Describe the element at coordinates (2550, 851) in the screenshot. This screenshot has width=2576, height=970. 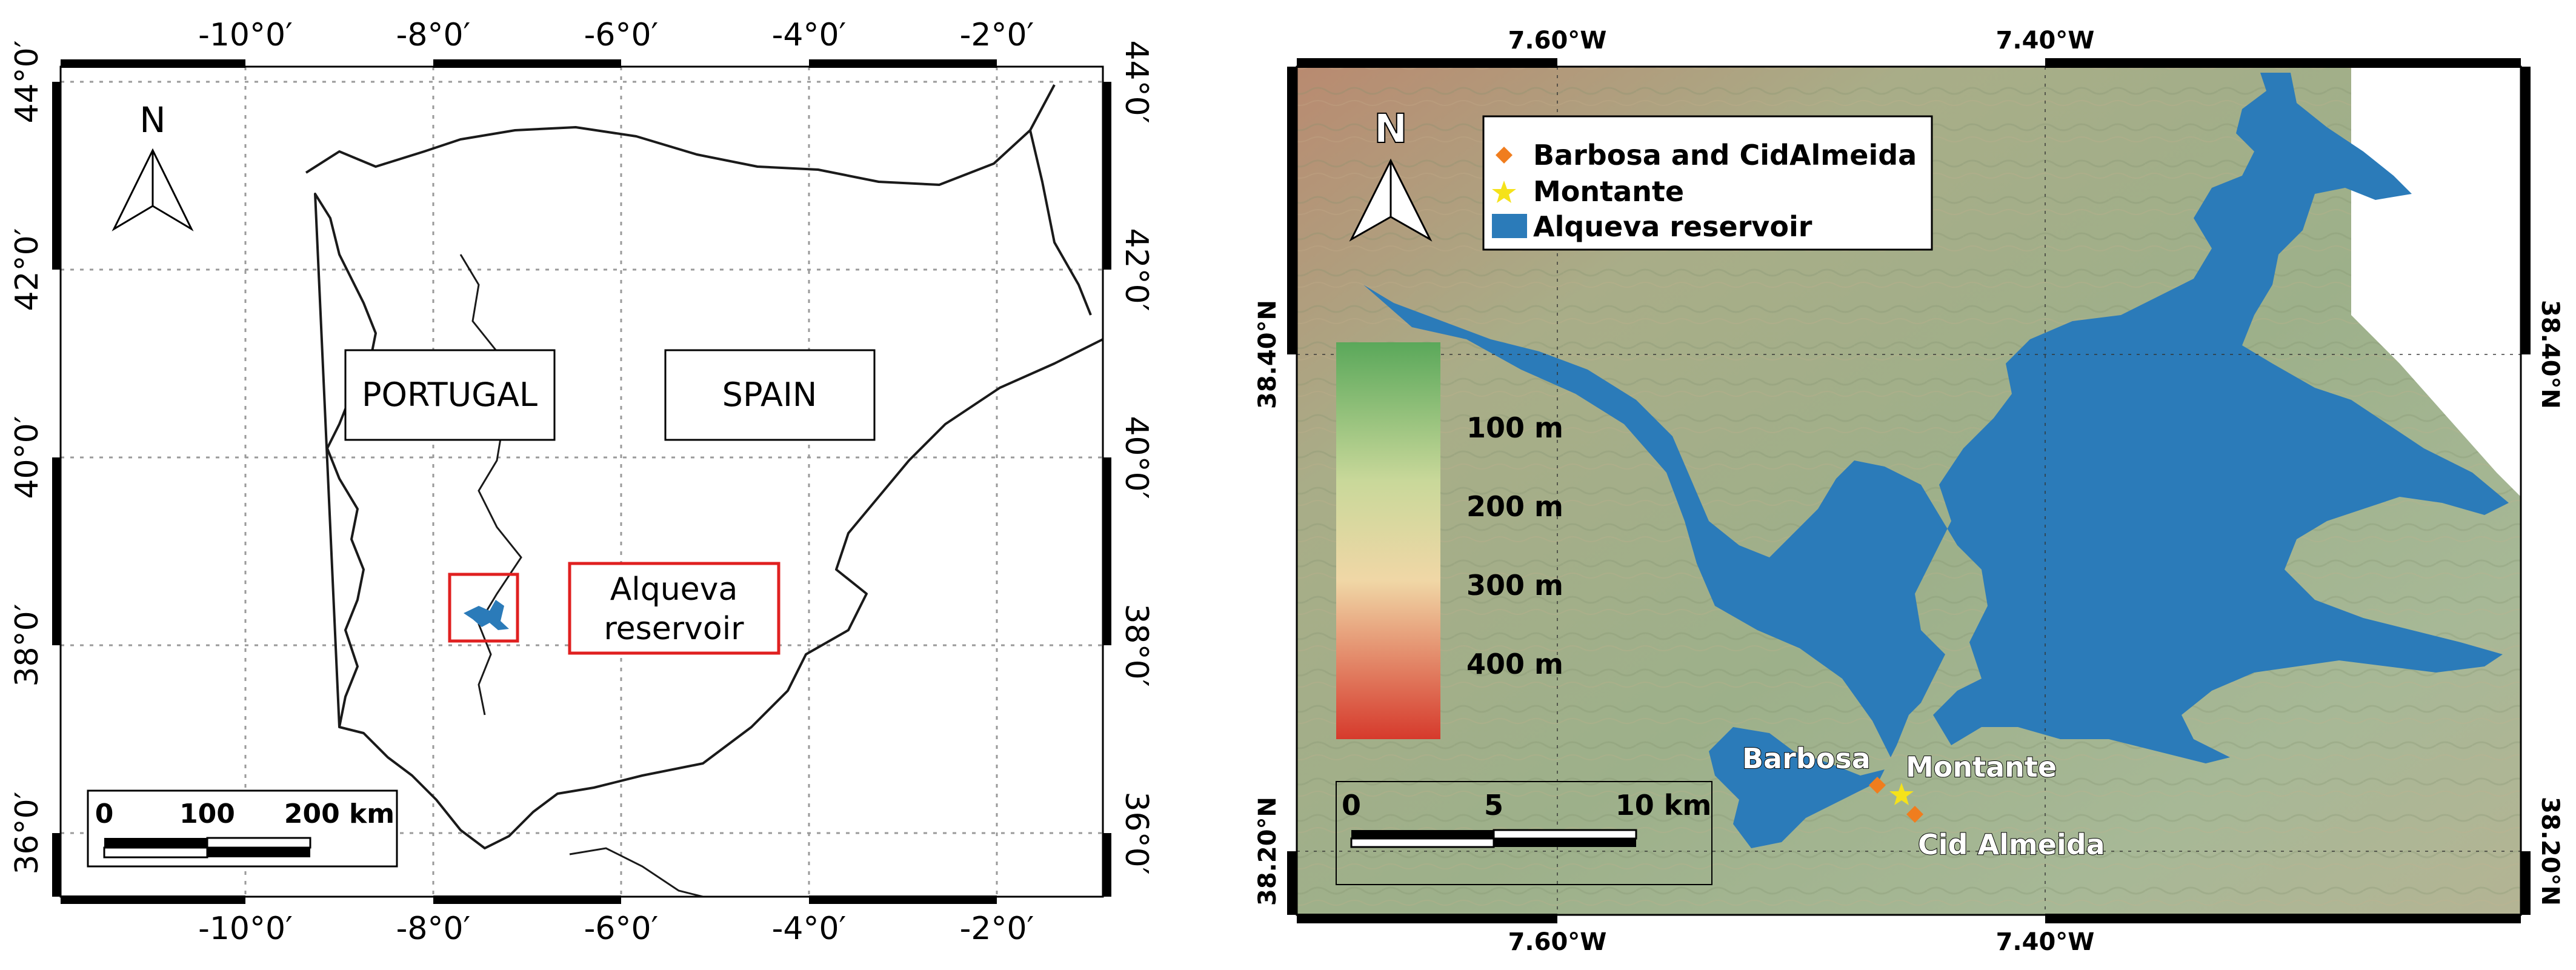
I see `right-ytick-r-2: 38.20°N` at that location.